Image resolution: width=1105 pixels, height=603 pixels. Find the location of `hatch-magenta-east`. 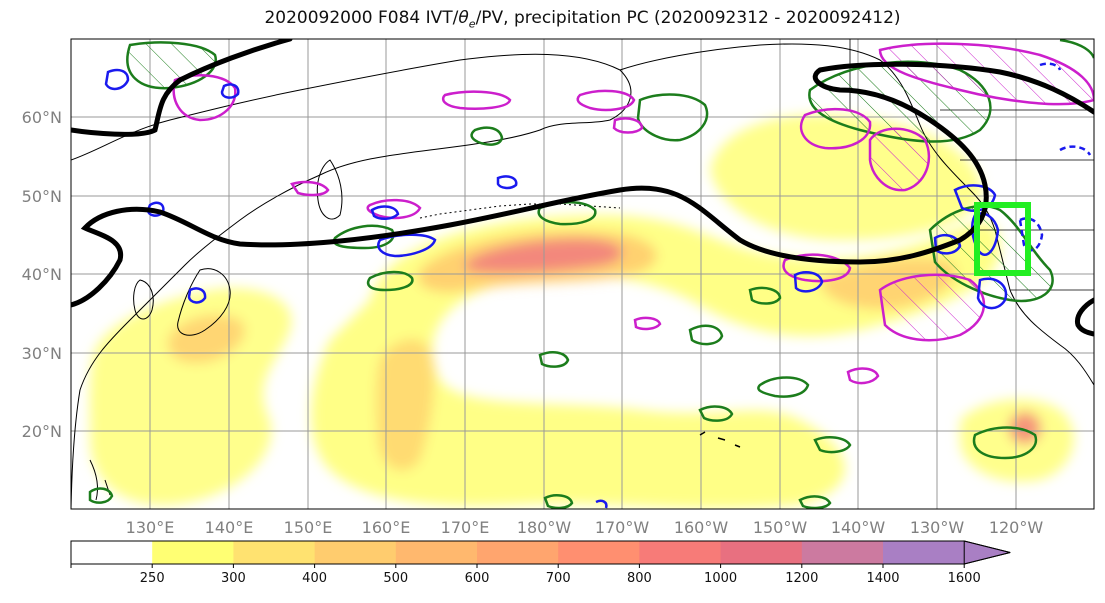

hatch-magenta-east is located at coordinates (932, 307).